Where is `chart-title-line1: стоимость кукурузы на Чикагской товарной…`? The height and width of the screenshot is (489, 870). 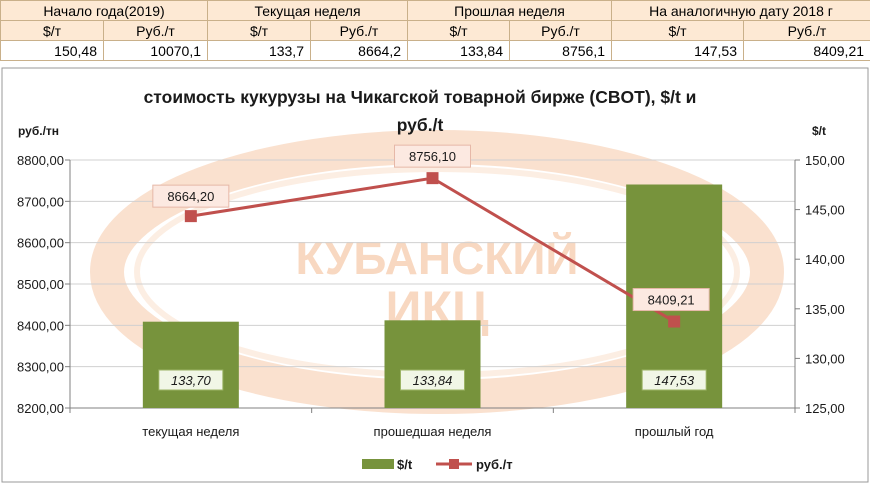 chart-title-line1: стоимость кукурузы на Чикагской товарной… is located at coordinates (420, 97).